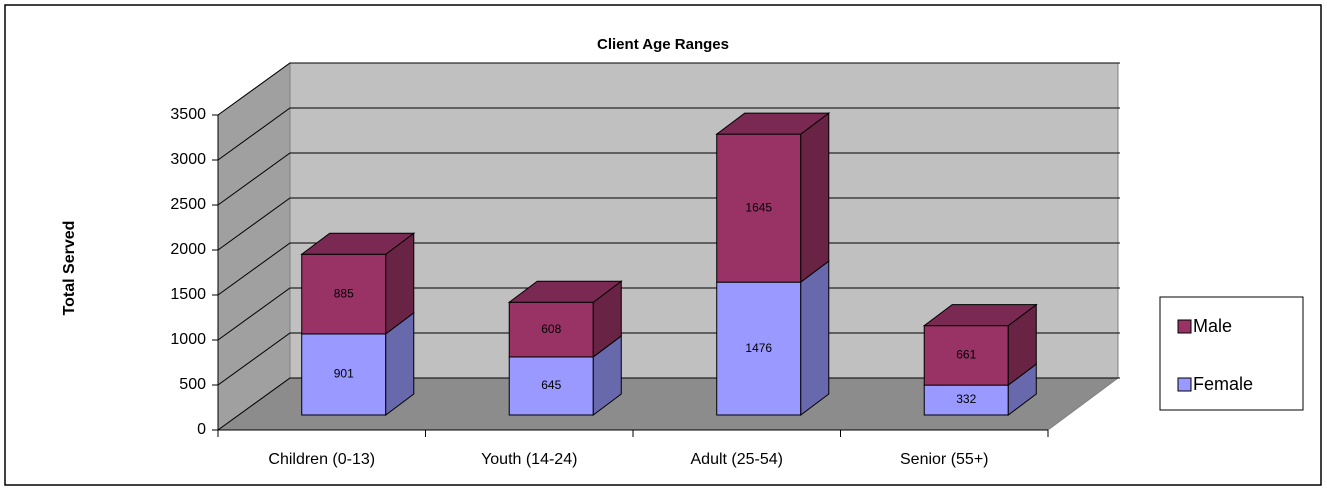 The height and width of the screenshot is (491, 1327). Describe the element at coordinates (321, 459) in the screenshot. I see `x-tick-label: Children (0-13)` at that location.